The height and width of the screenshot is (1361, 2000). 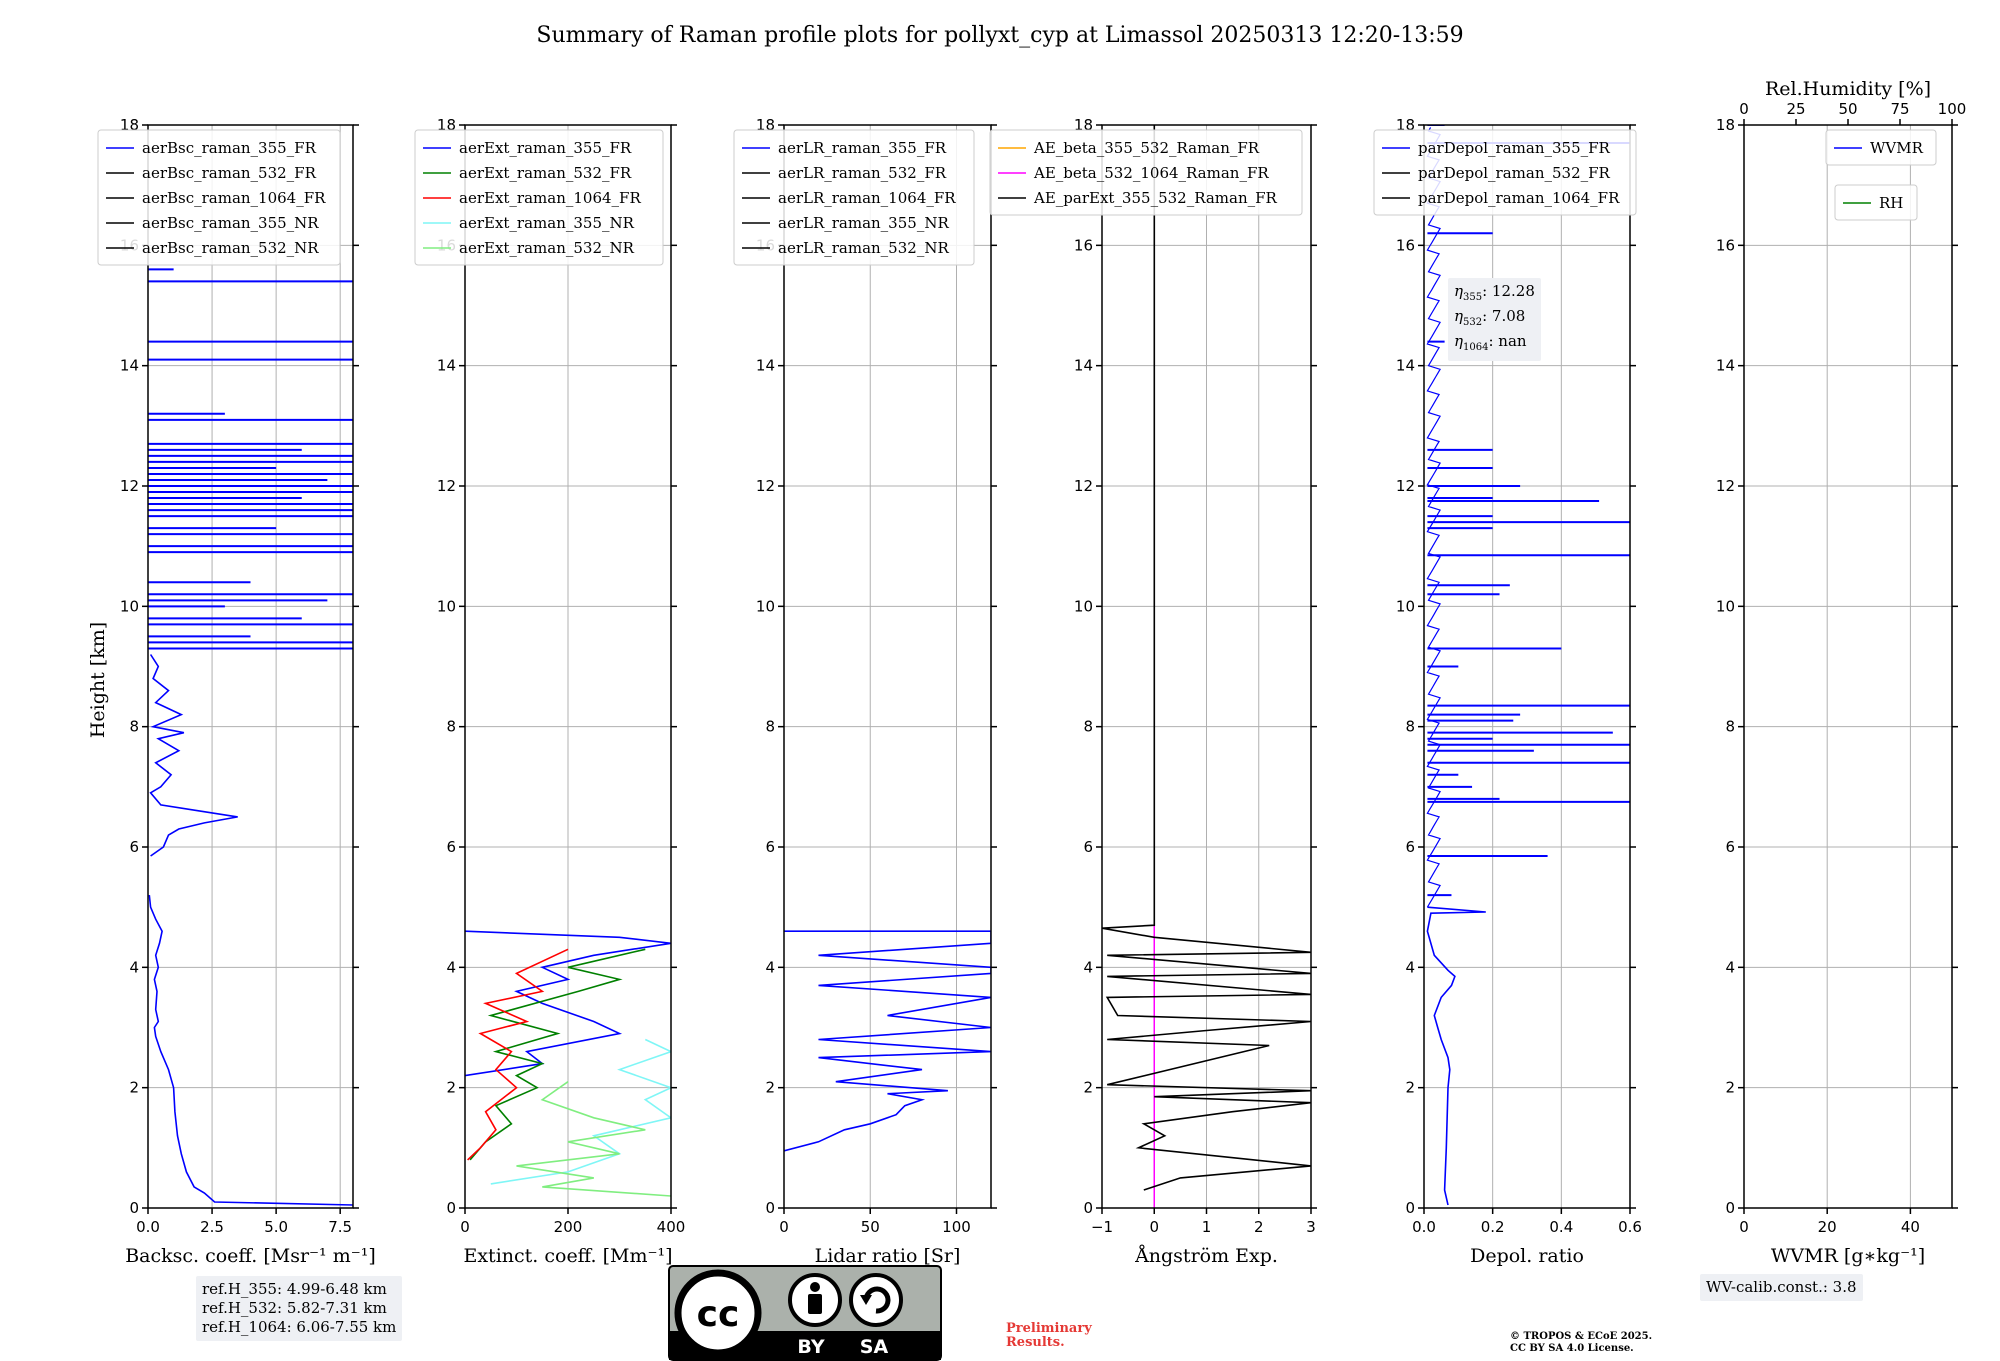 What do you see at coordinates (956, 1227) in the screenshot?
I see `x-tick-label: 100` at bounding box center [956, 1227].